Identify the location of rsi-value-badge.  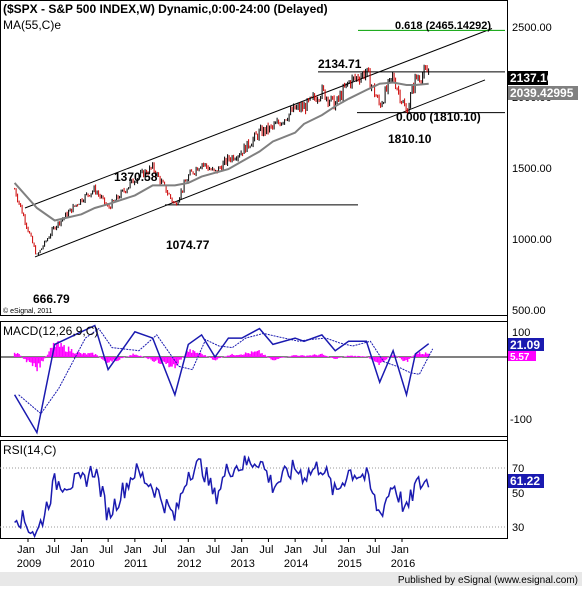
(526, 481).